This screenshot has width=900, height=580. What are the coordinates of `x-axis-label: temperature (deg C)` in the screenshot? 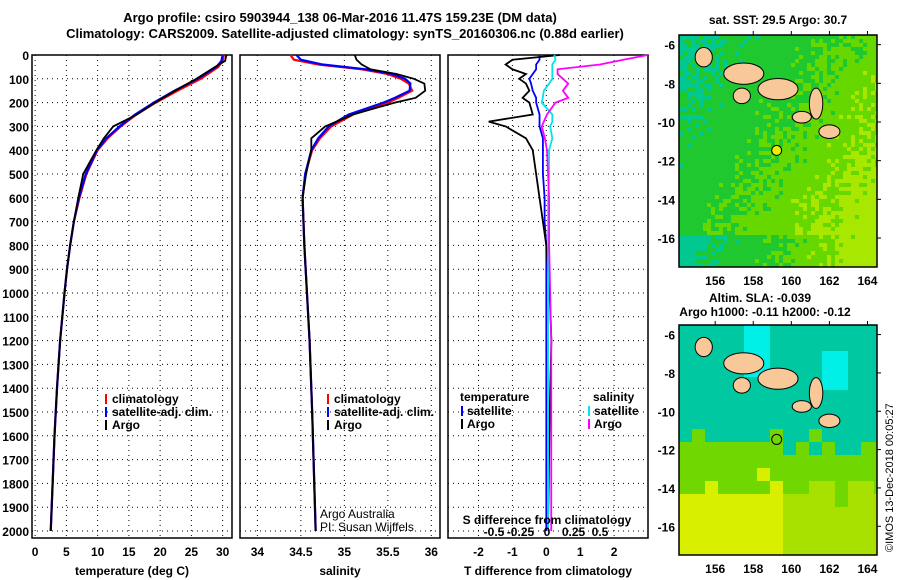 It's located at (132, 571).